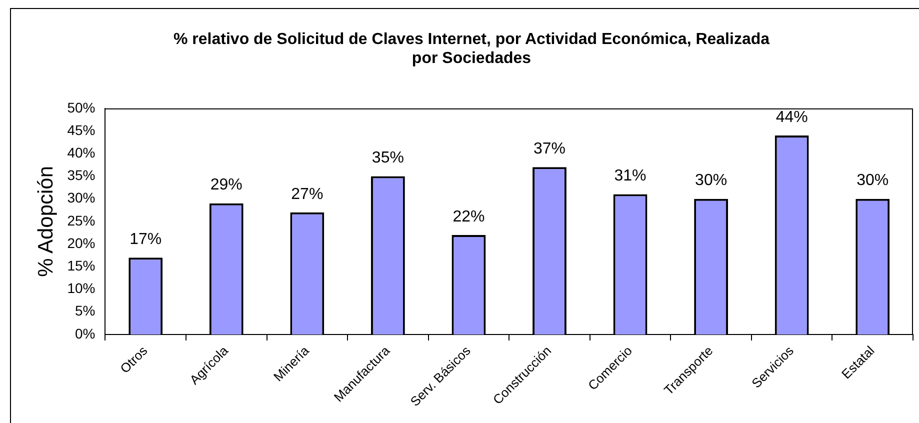 This screenshot has width=919, height=423. What do you see at coordinates (792, 117) in the screenshot?
I see `data-label: 44%` at bounding box center [792, 117].